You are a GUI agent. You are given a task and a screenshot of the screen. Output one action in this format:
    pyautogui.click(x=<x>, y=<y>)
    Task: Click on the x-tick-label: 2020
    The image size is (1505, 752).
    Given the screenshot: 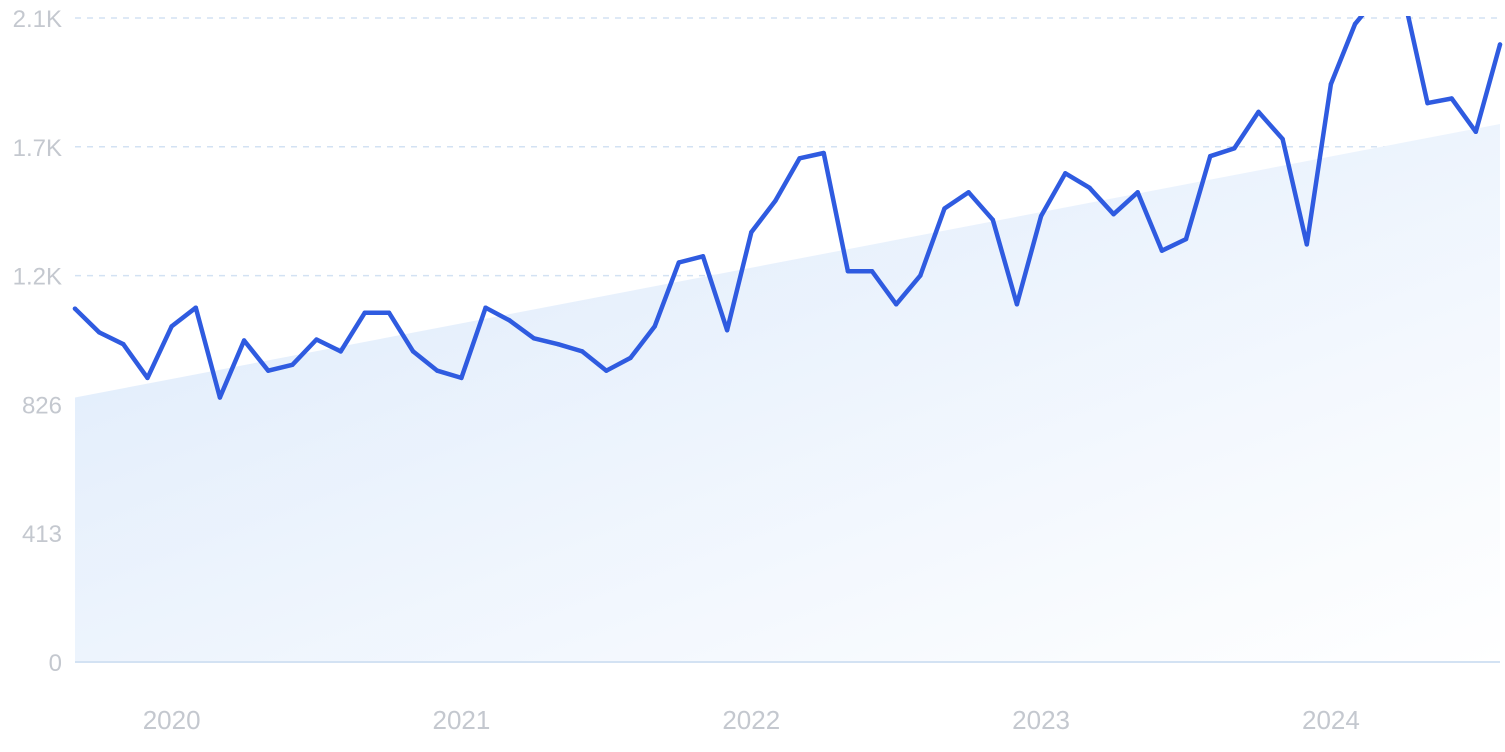 What is the action you would take?
    pyautogui.click(x=172, y=720)
    